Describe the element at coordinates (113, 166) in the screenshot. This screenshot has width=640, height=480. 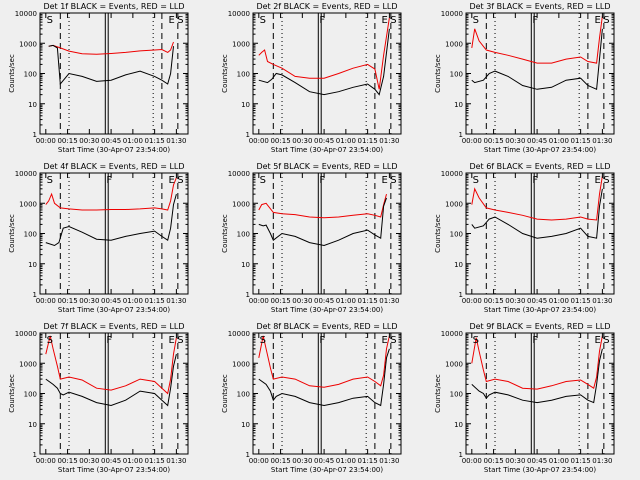
I see `panel-title: Det 4f BLACK = Events, RED = LLD` at that location.